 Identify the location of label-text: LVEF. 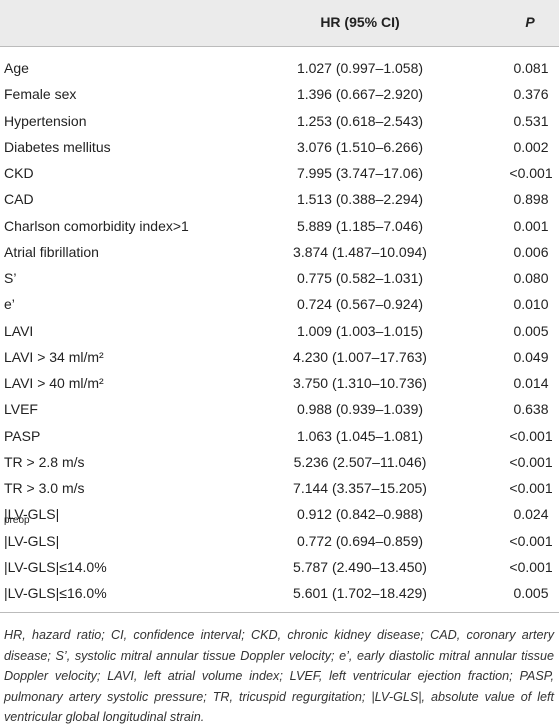
(21, 409).